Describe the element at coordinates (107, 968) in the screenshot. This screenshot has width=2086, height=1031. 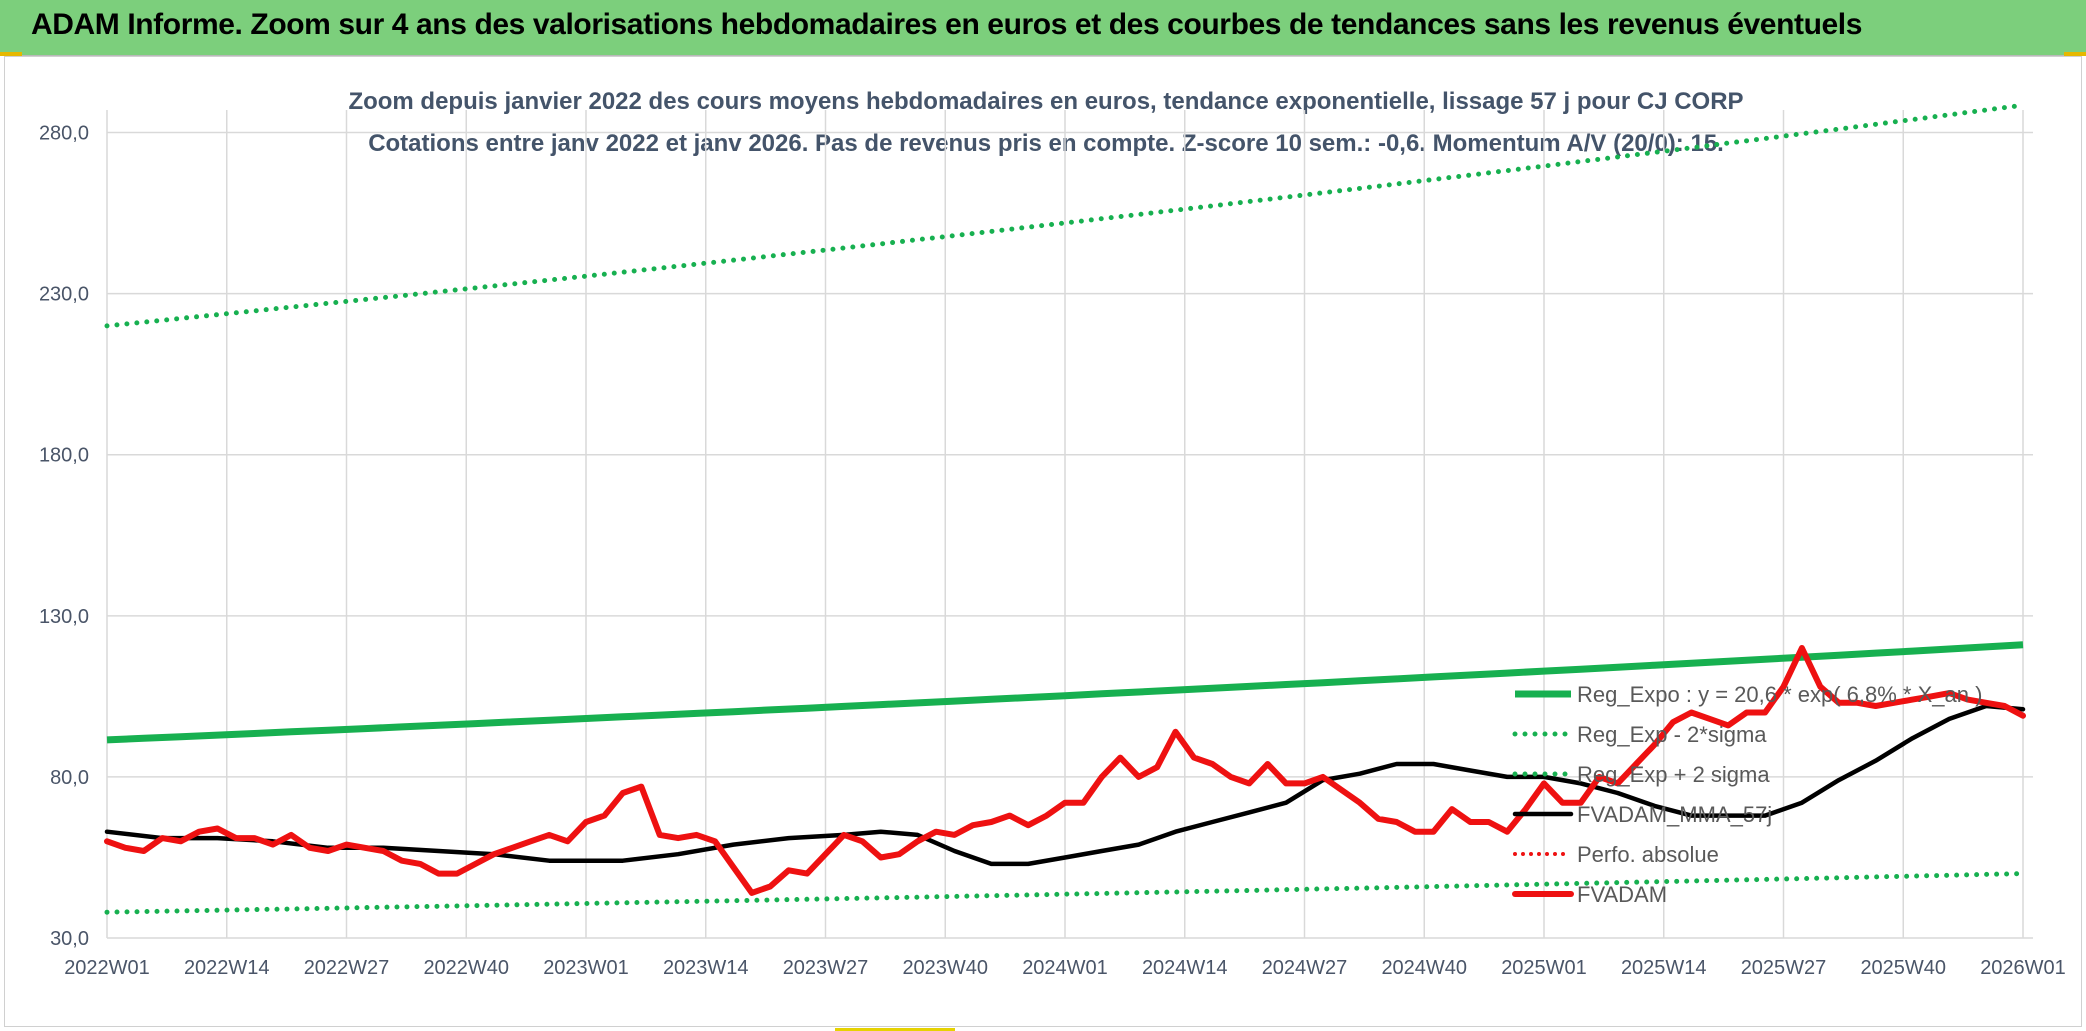
I see `x-tick-label: 2022W01` at that location.